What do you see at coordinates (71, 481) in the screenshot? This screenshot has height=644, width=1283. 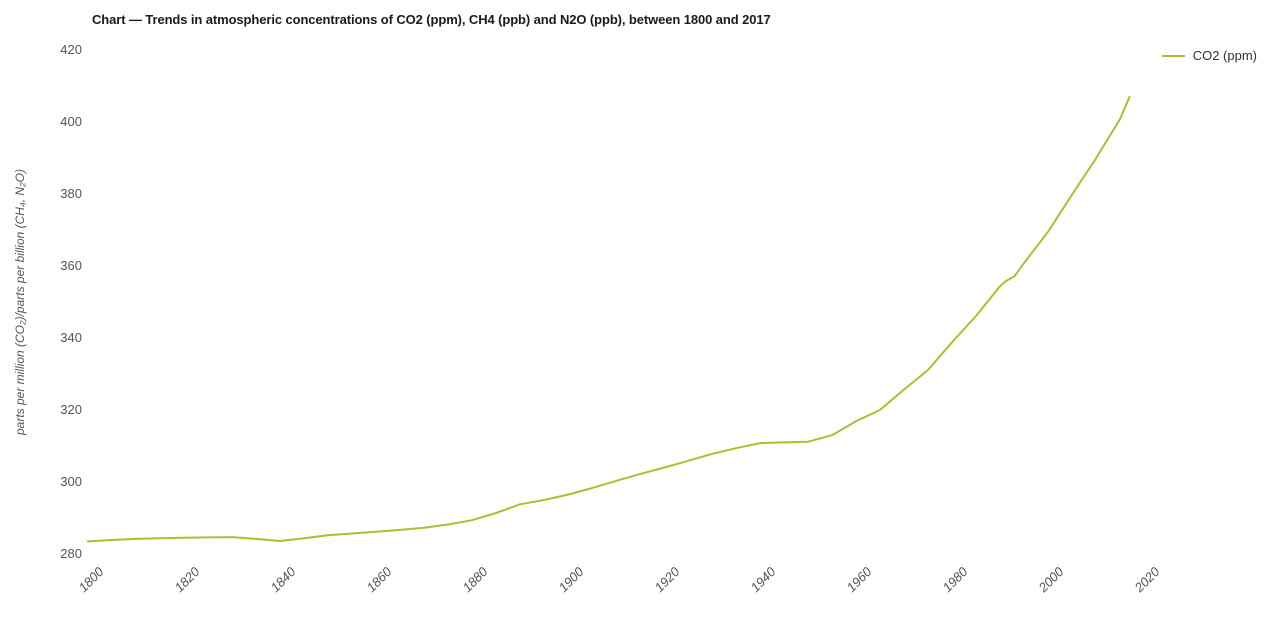 I see `y-tick-label: 300` at bounding box center [71, 481].